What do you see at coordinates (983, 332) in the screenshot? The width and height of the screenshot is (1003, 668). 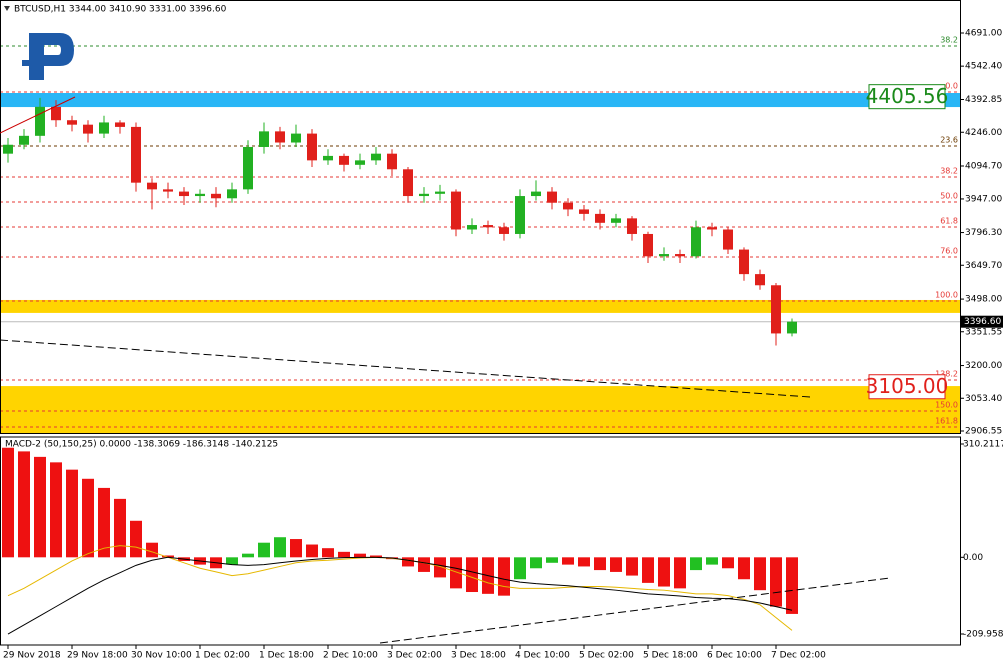 I see `y-tick-label: 3351.55` at bounding box center [983, 332].